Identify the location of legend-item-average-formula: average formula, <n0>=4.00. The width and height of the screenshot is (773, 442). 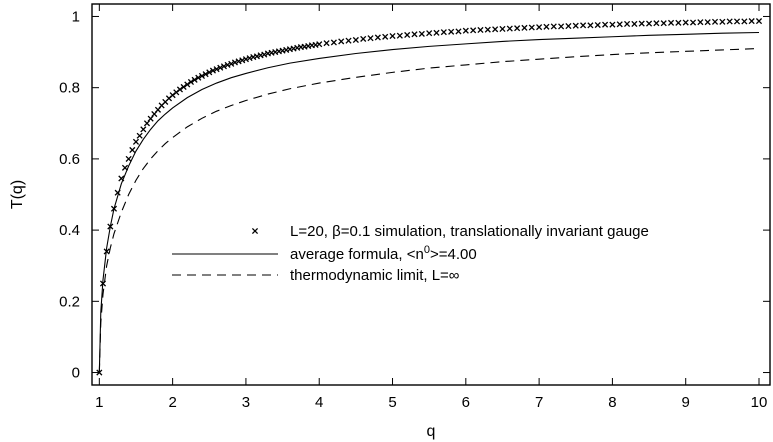
(324, 253).